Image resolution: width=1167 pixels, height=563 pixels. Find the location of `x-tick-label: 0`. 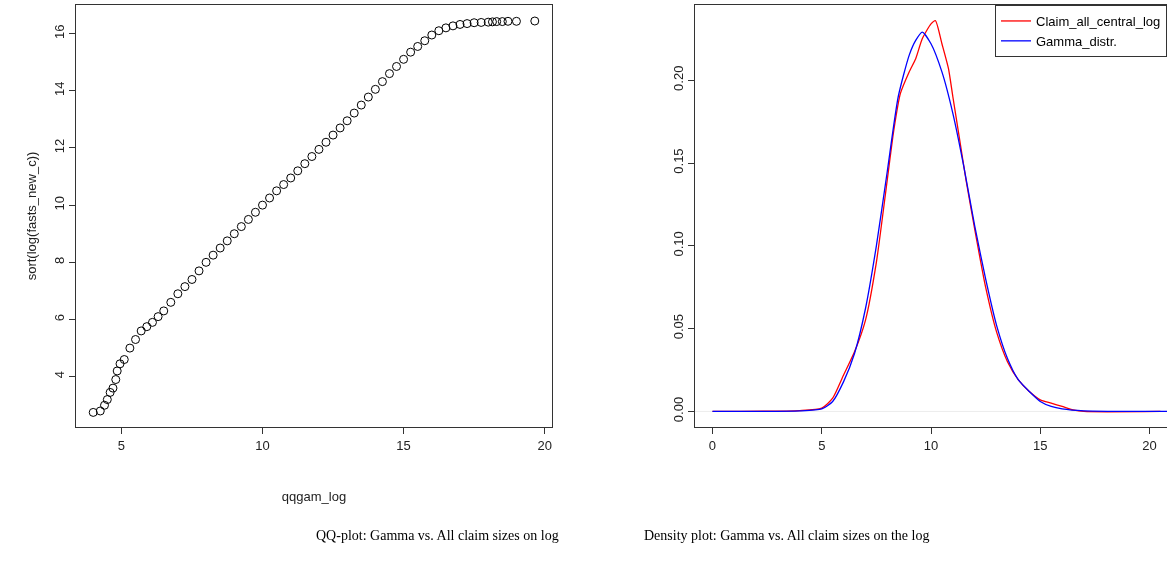

x-tick-label: 0 is located at coordinates (712, 445).